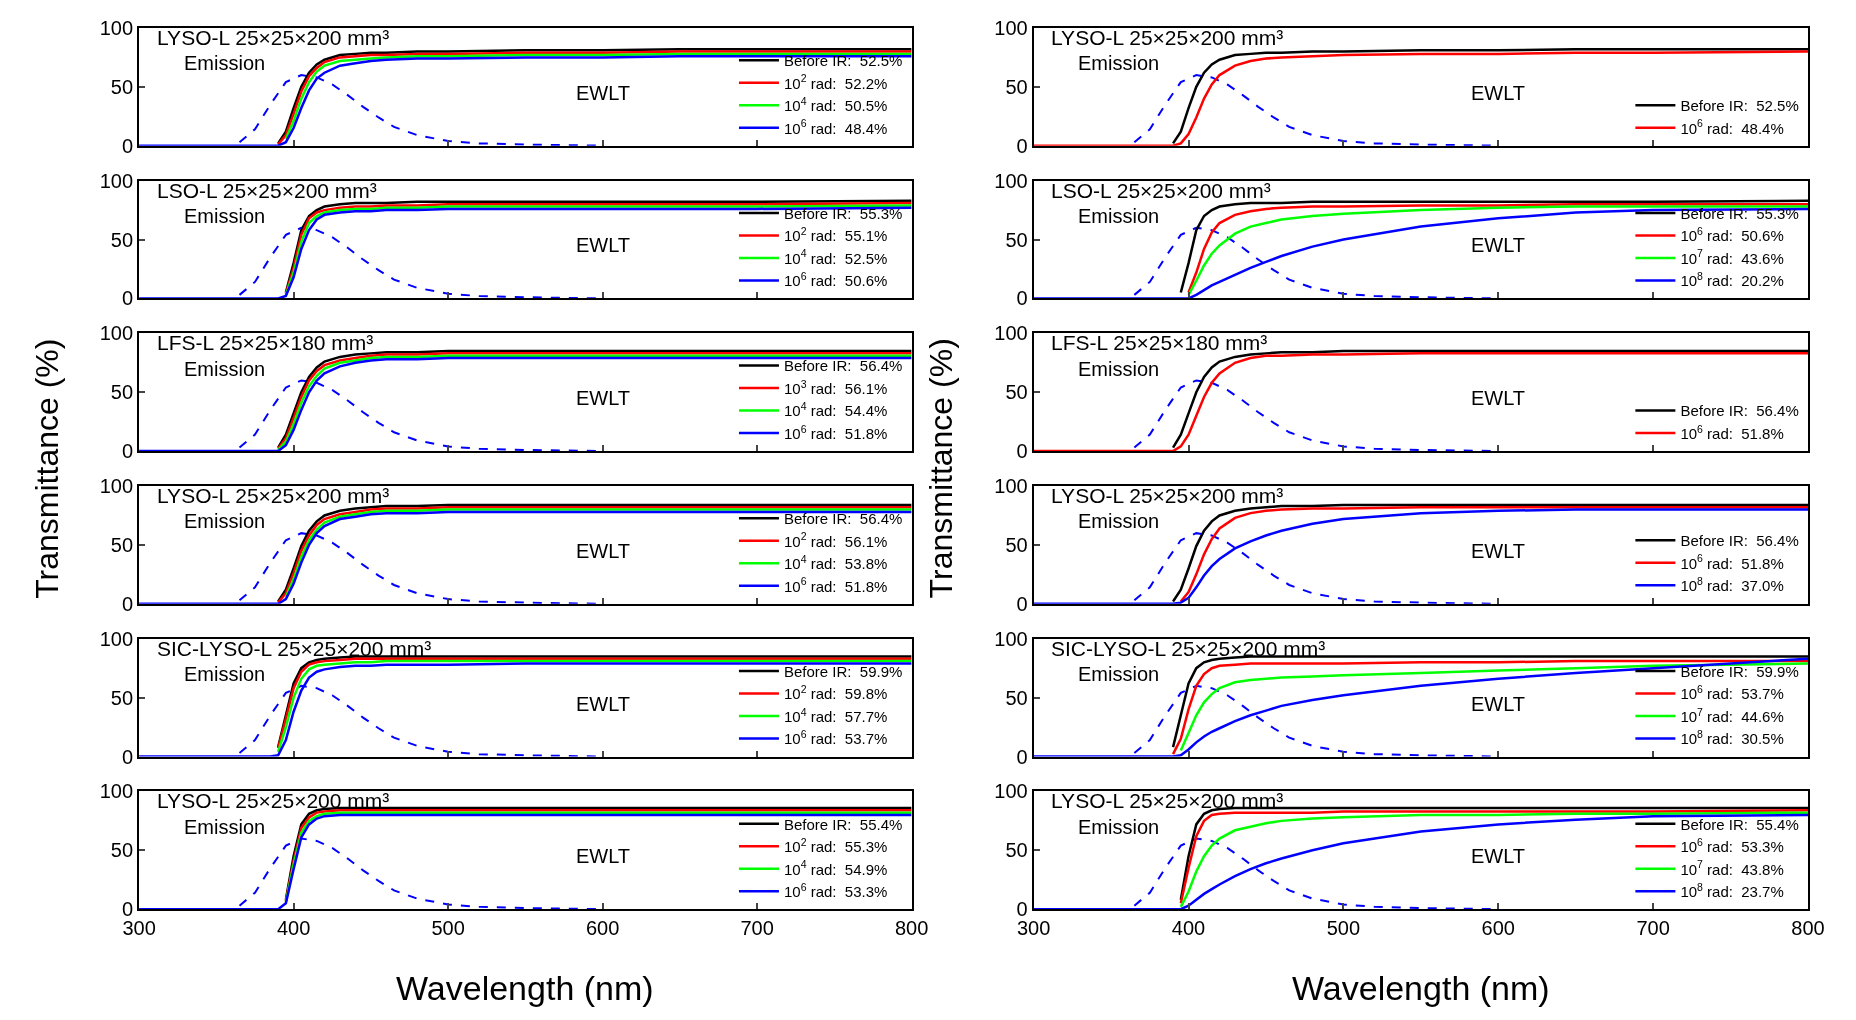  I want to click on legend-label: 10$^{2}$ rad: 52.2%, so click(835, 82).